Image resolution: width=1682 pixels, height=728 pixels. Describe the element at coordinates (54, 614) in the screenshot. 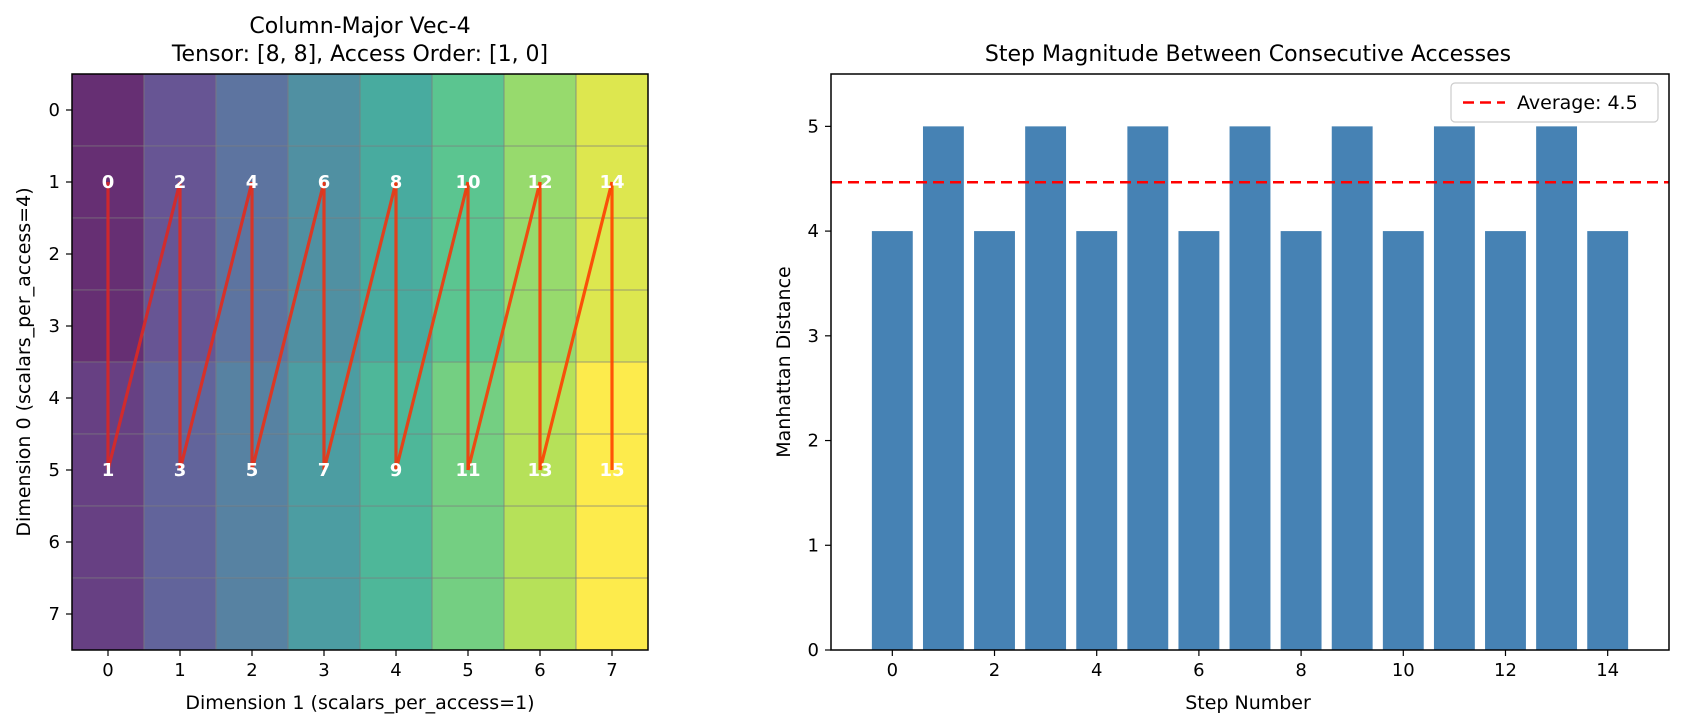

I see `y-tick-label: 7` at that location.